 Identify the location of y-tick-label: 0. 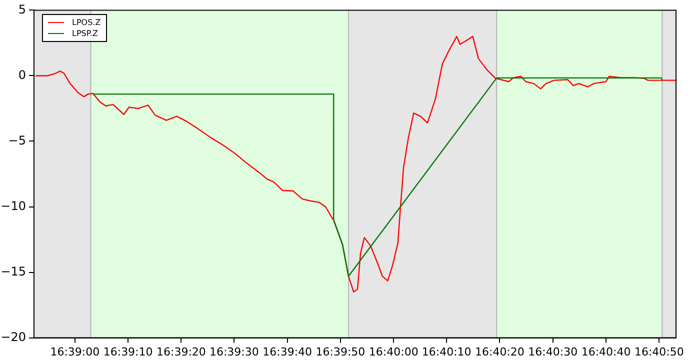
(22, 75).